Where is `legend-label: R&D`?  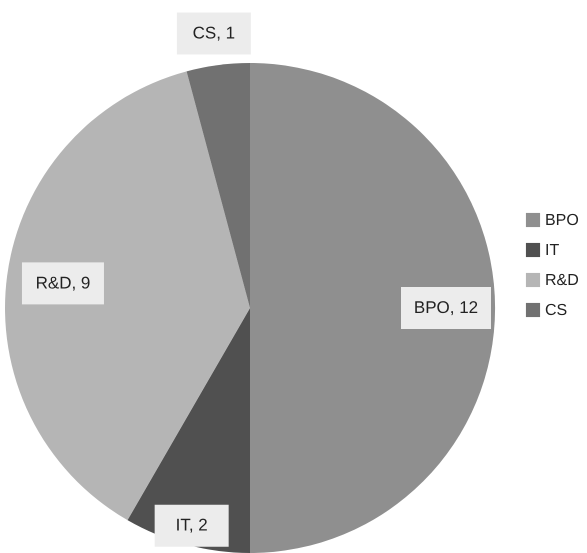 legend-label: R&D is located at coordinates (562, 280).